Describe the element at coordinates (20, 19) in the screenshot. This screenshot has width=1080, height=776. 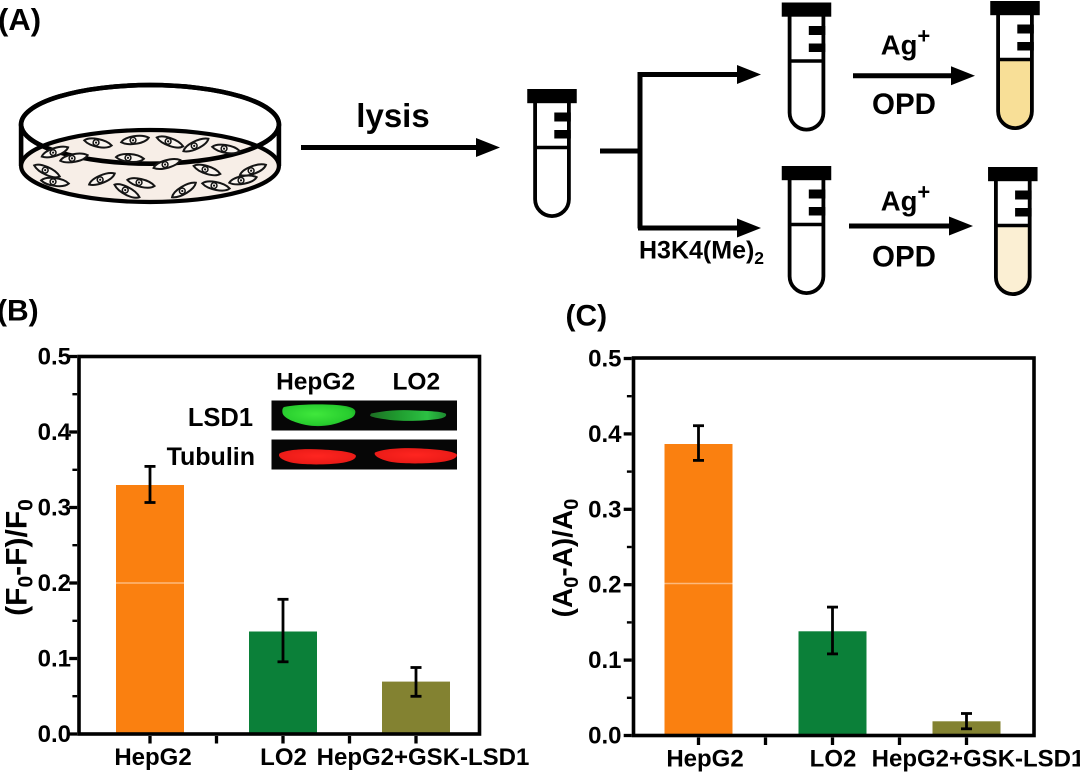
I see `svg-text: (A)` at that location.